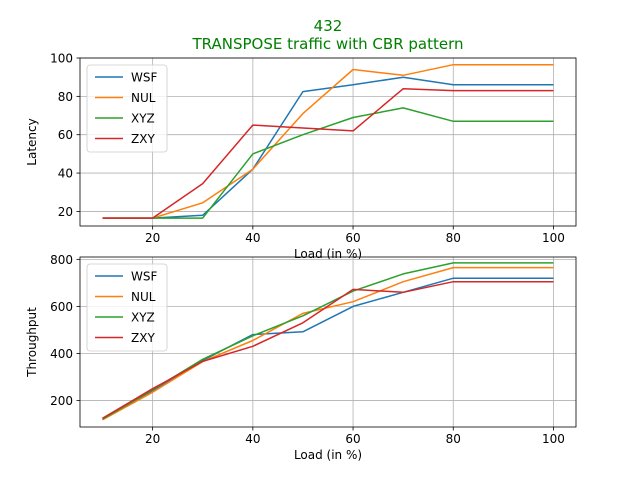 The height and width of the screenshot is (480, 640). I want to click on throughput-legend-label-wsf: WSF, so click(144, 277).